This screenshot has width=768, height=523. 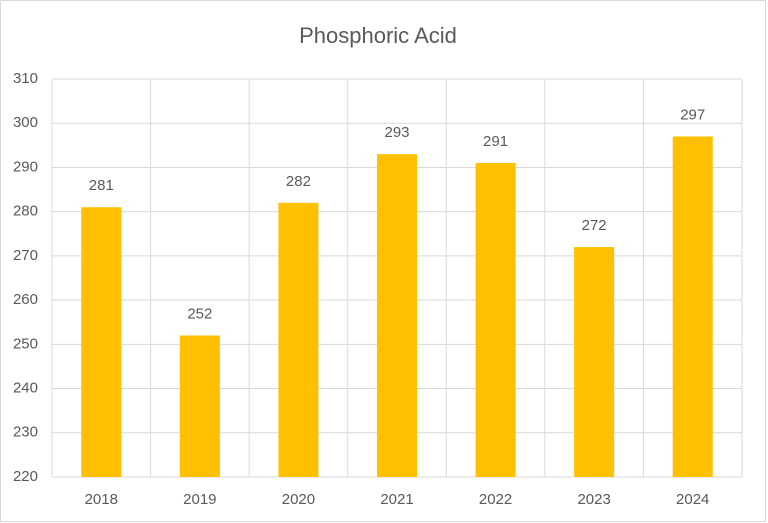 What do you see at coordinates (25, 255) in the screenshot?
I see `y-tick-label: 270` at bounding box center [25, 255].